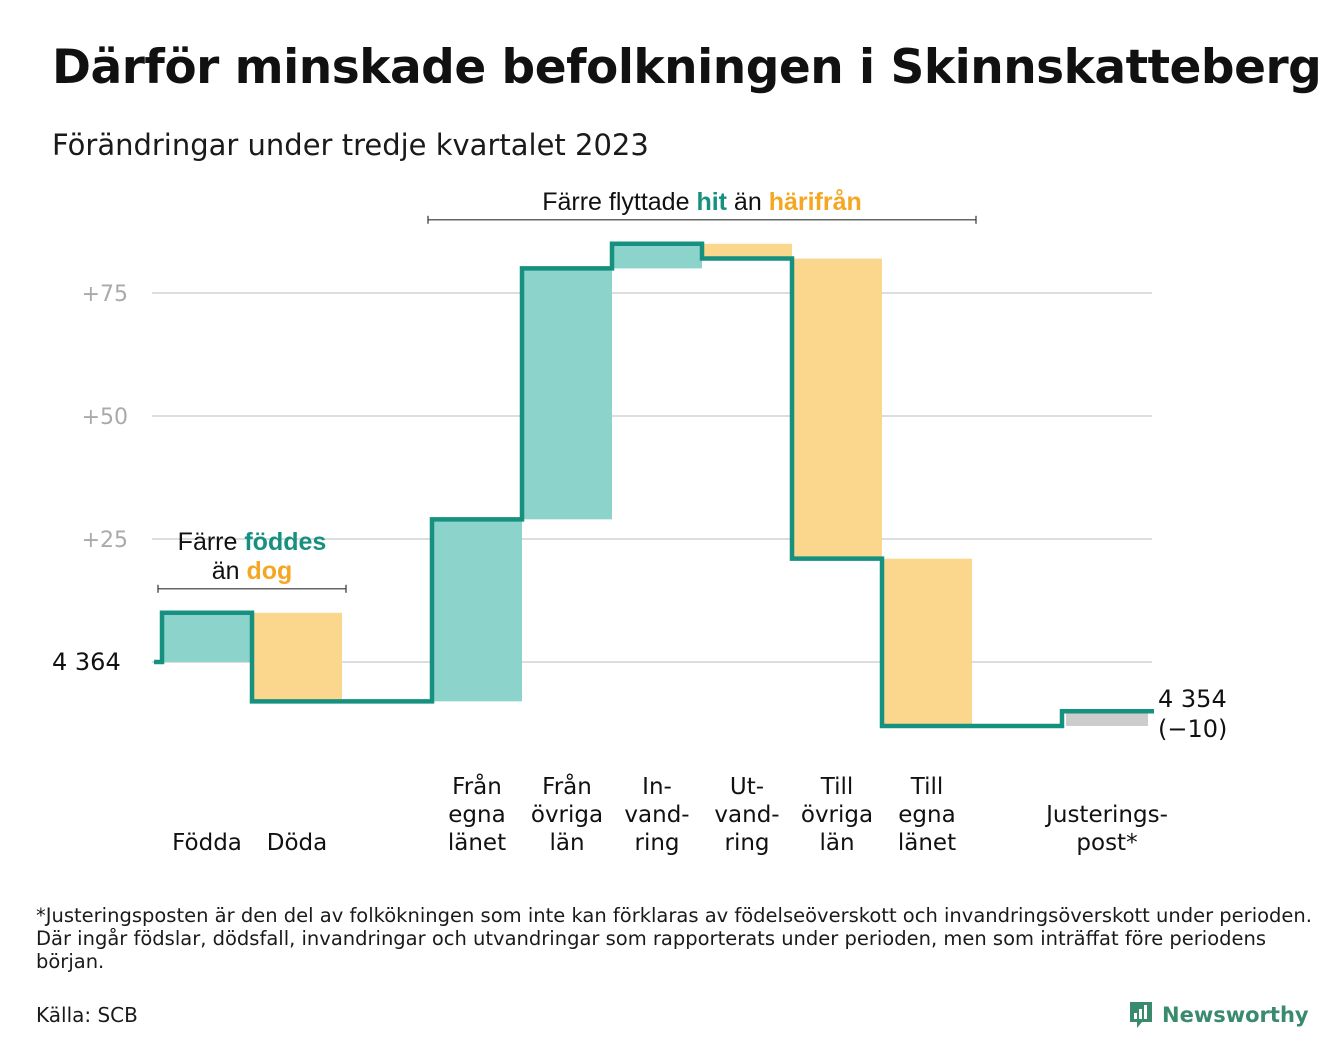 Image resolution: width=1340 pixels, height=1060 pixels. What do you see at coordinates (105, 294) in the screenshot?
I see `y-tick-label: +75` at bounding box center [105, 294].